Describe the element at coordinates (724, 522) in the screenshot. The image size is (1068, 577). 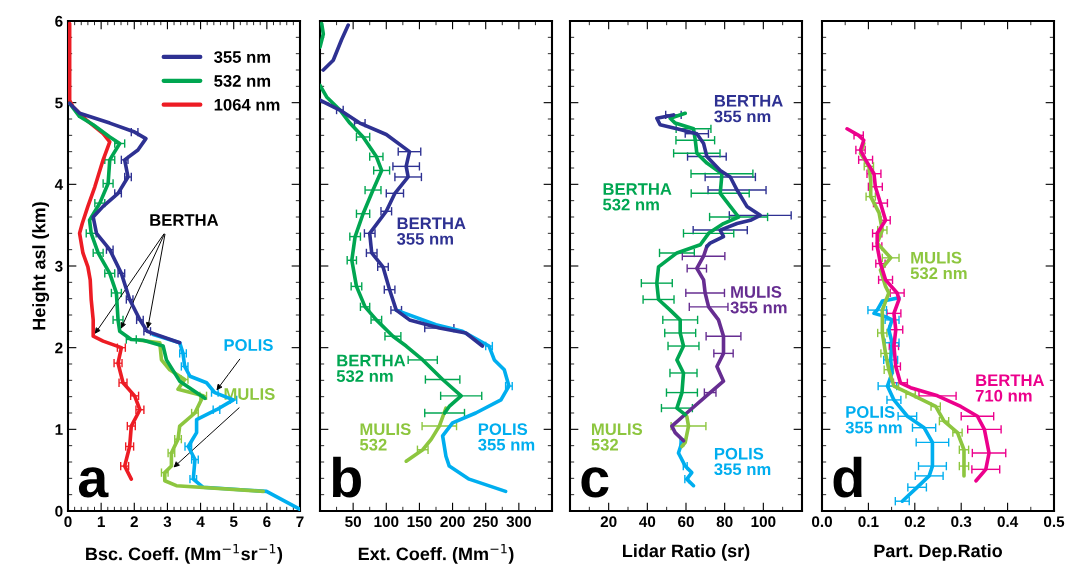
I see `x-tick-label: 80` at that location.